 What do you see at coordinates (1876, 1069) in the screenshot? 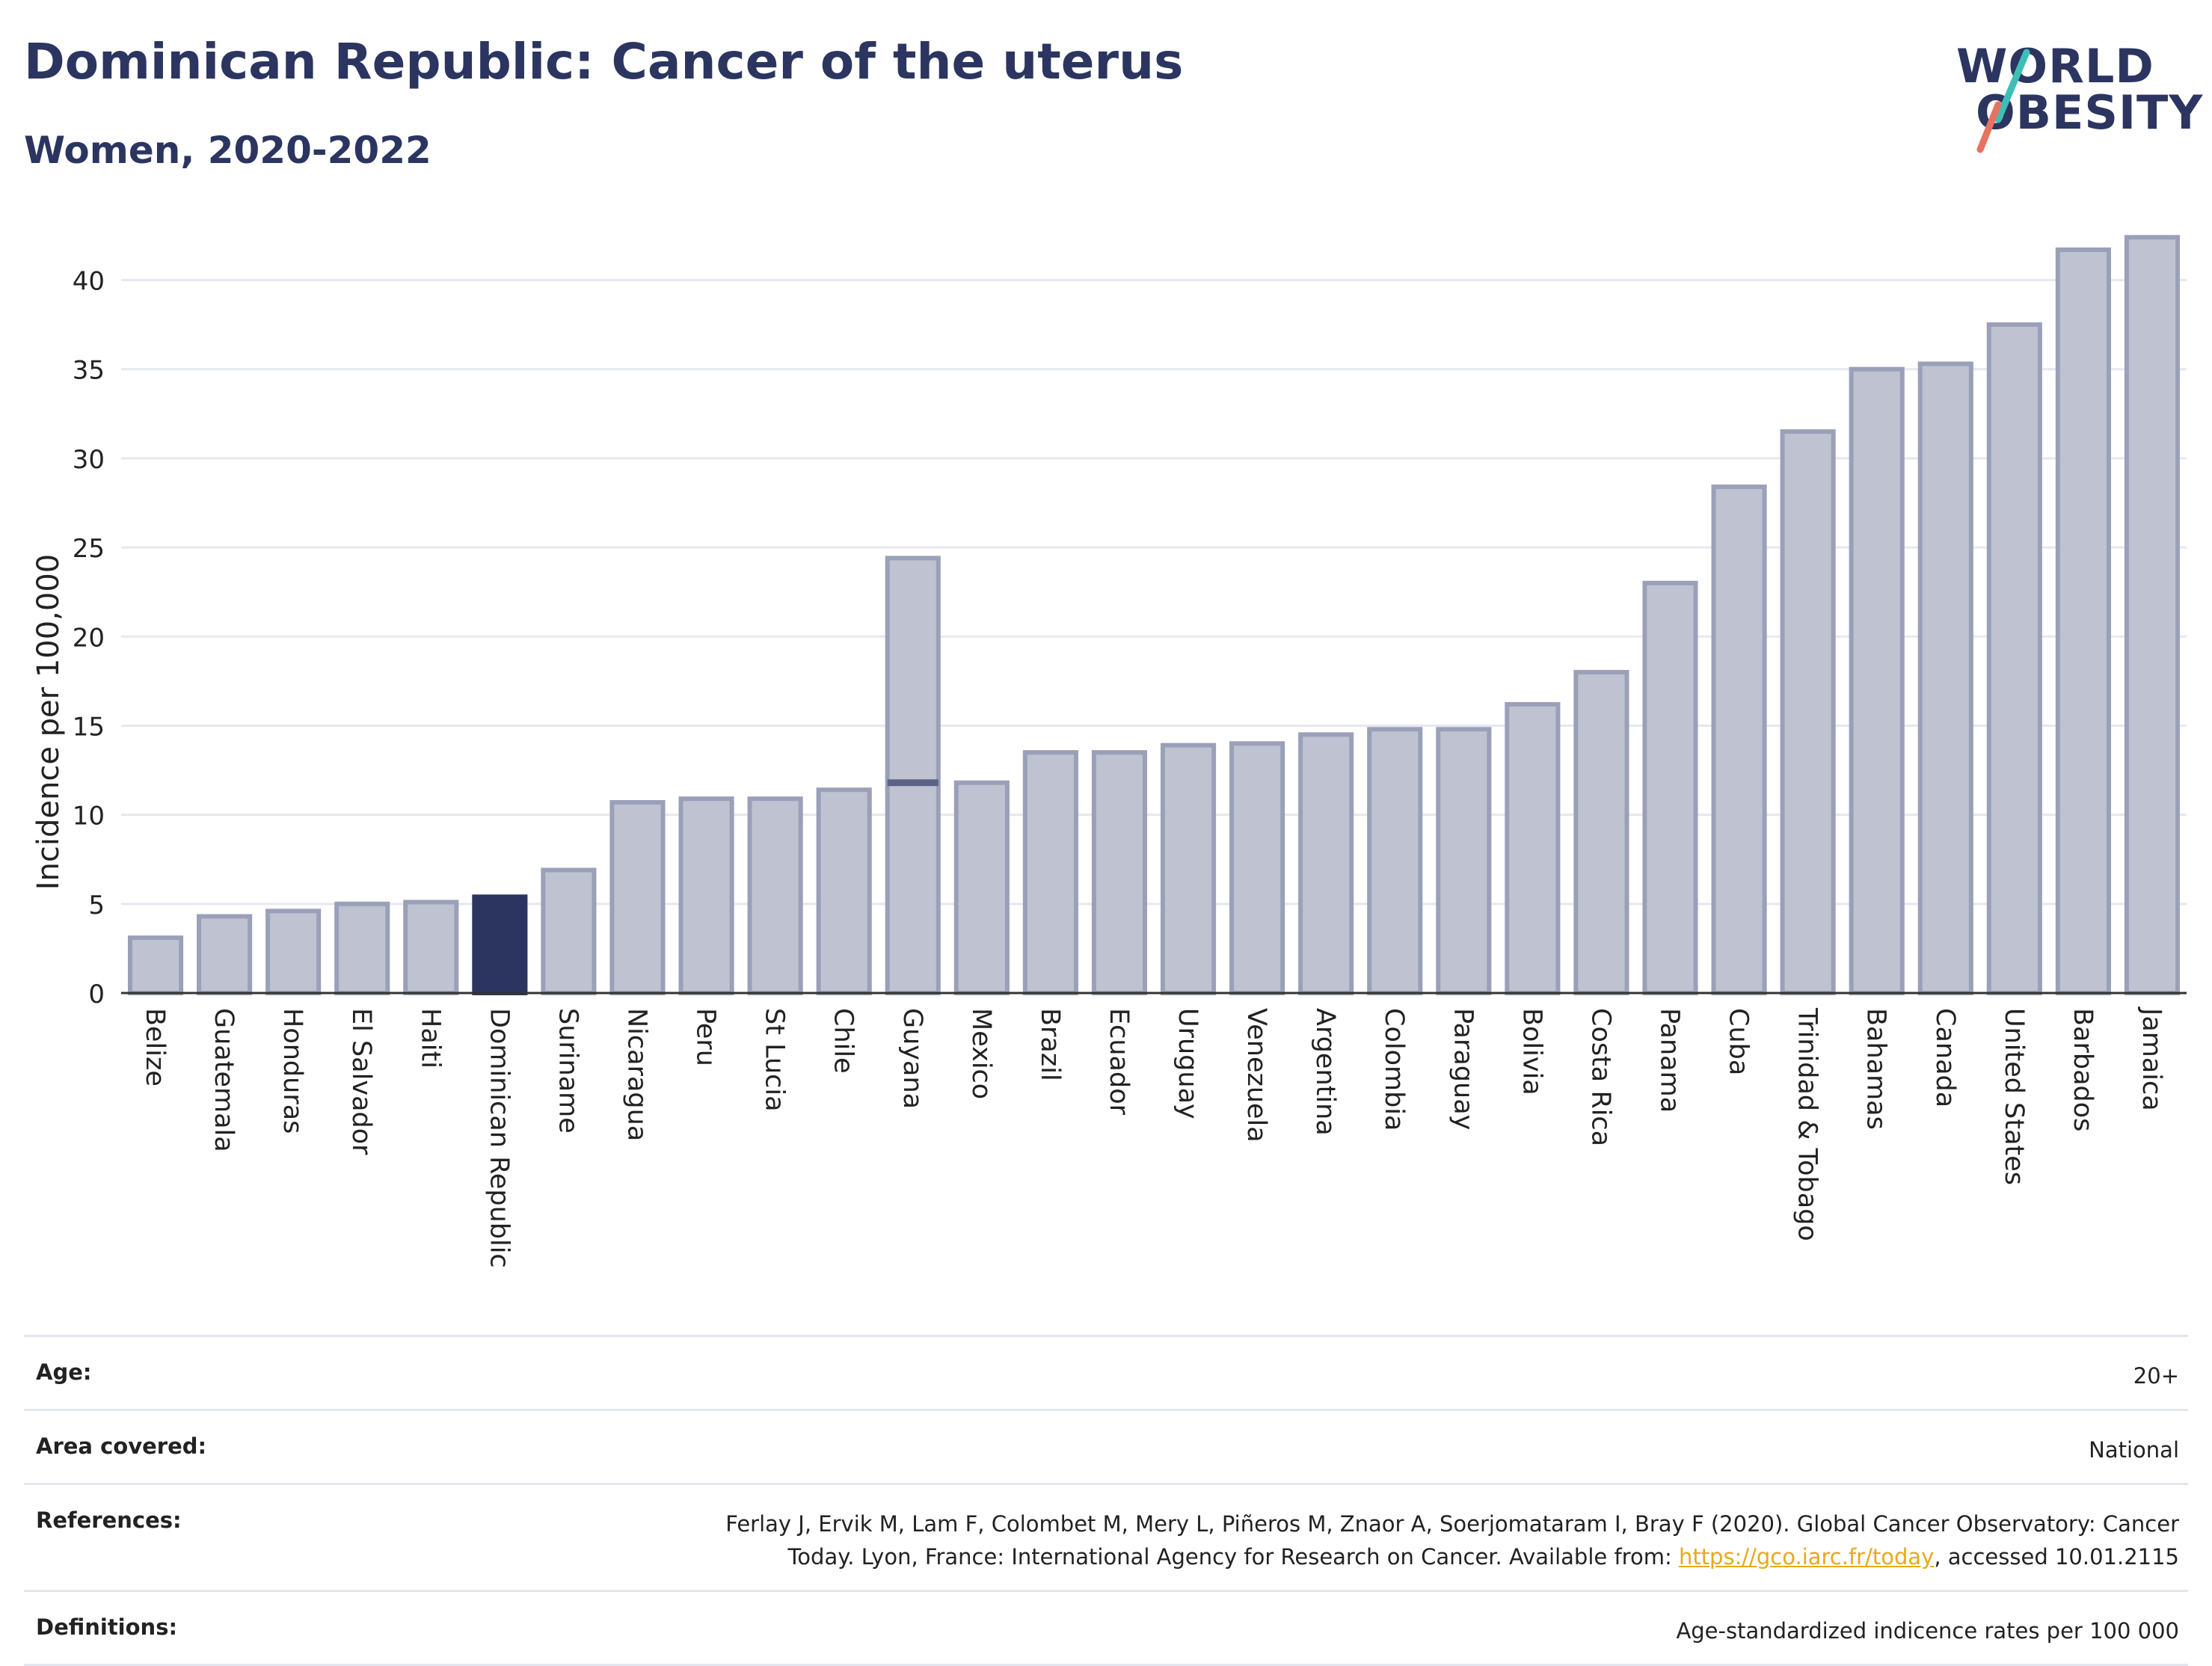
I see `x-tick-label: Bahamas` at bounding box center [1876, 1069].